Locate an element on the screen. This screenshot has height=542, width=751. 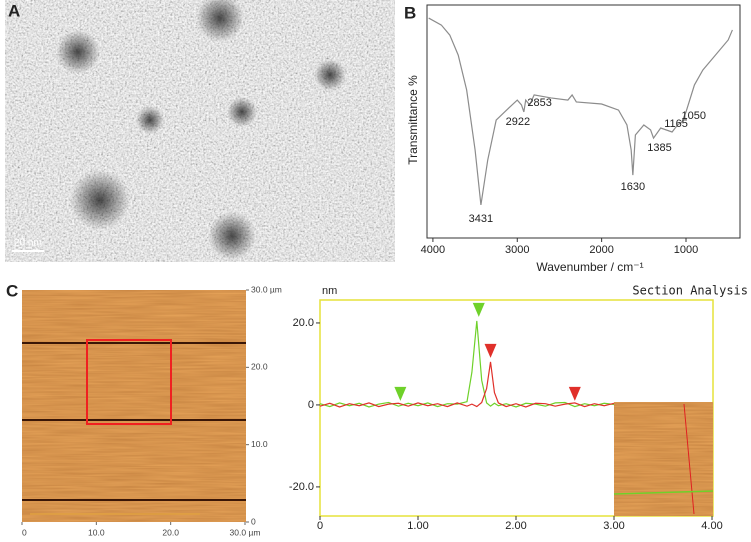
annotation: 1165 is located at coordinates (676, 124).